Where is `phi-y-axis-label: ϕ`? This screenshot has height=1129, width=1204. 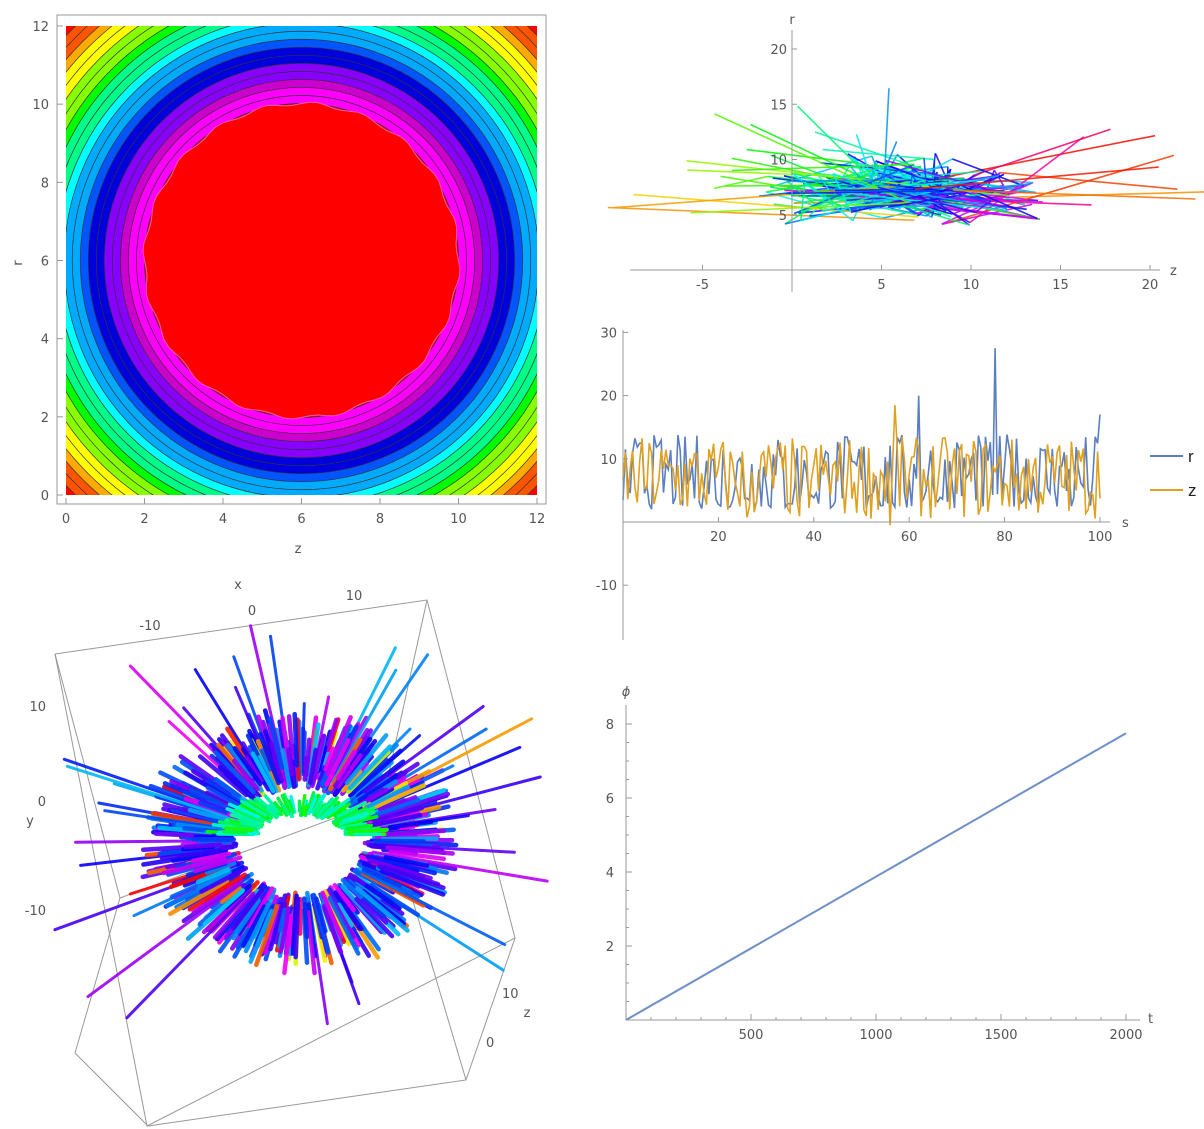
phi-y-axis-label: ϕ is located at coordinates (626, 692).